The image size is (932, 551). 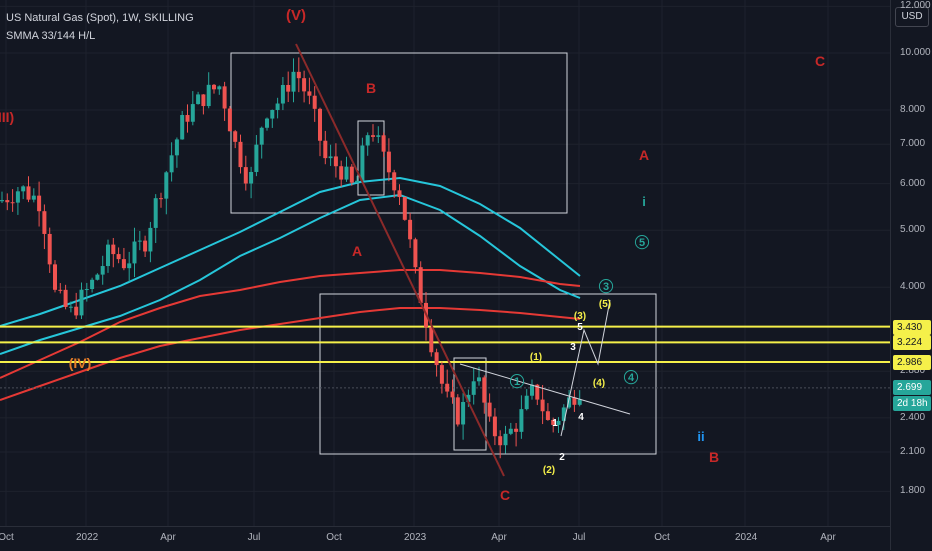 I want to click on price-tick-label: 2.100, so click(x=913, y=451).